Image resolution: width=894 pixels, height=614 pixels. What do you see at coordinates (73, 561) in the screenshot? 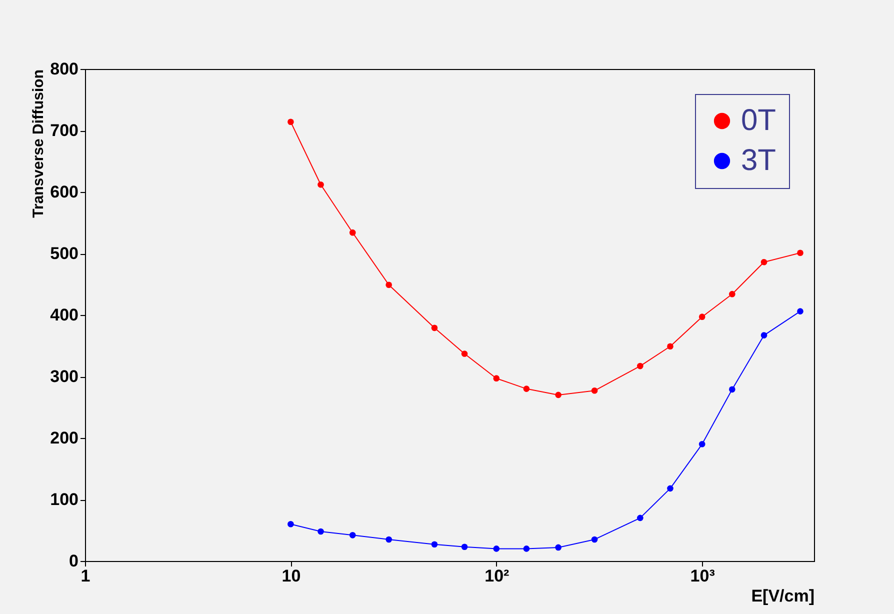
I see `y-tick-label: 0` at bounding box center [73, 561].